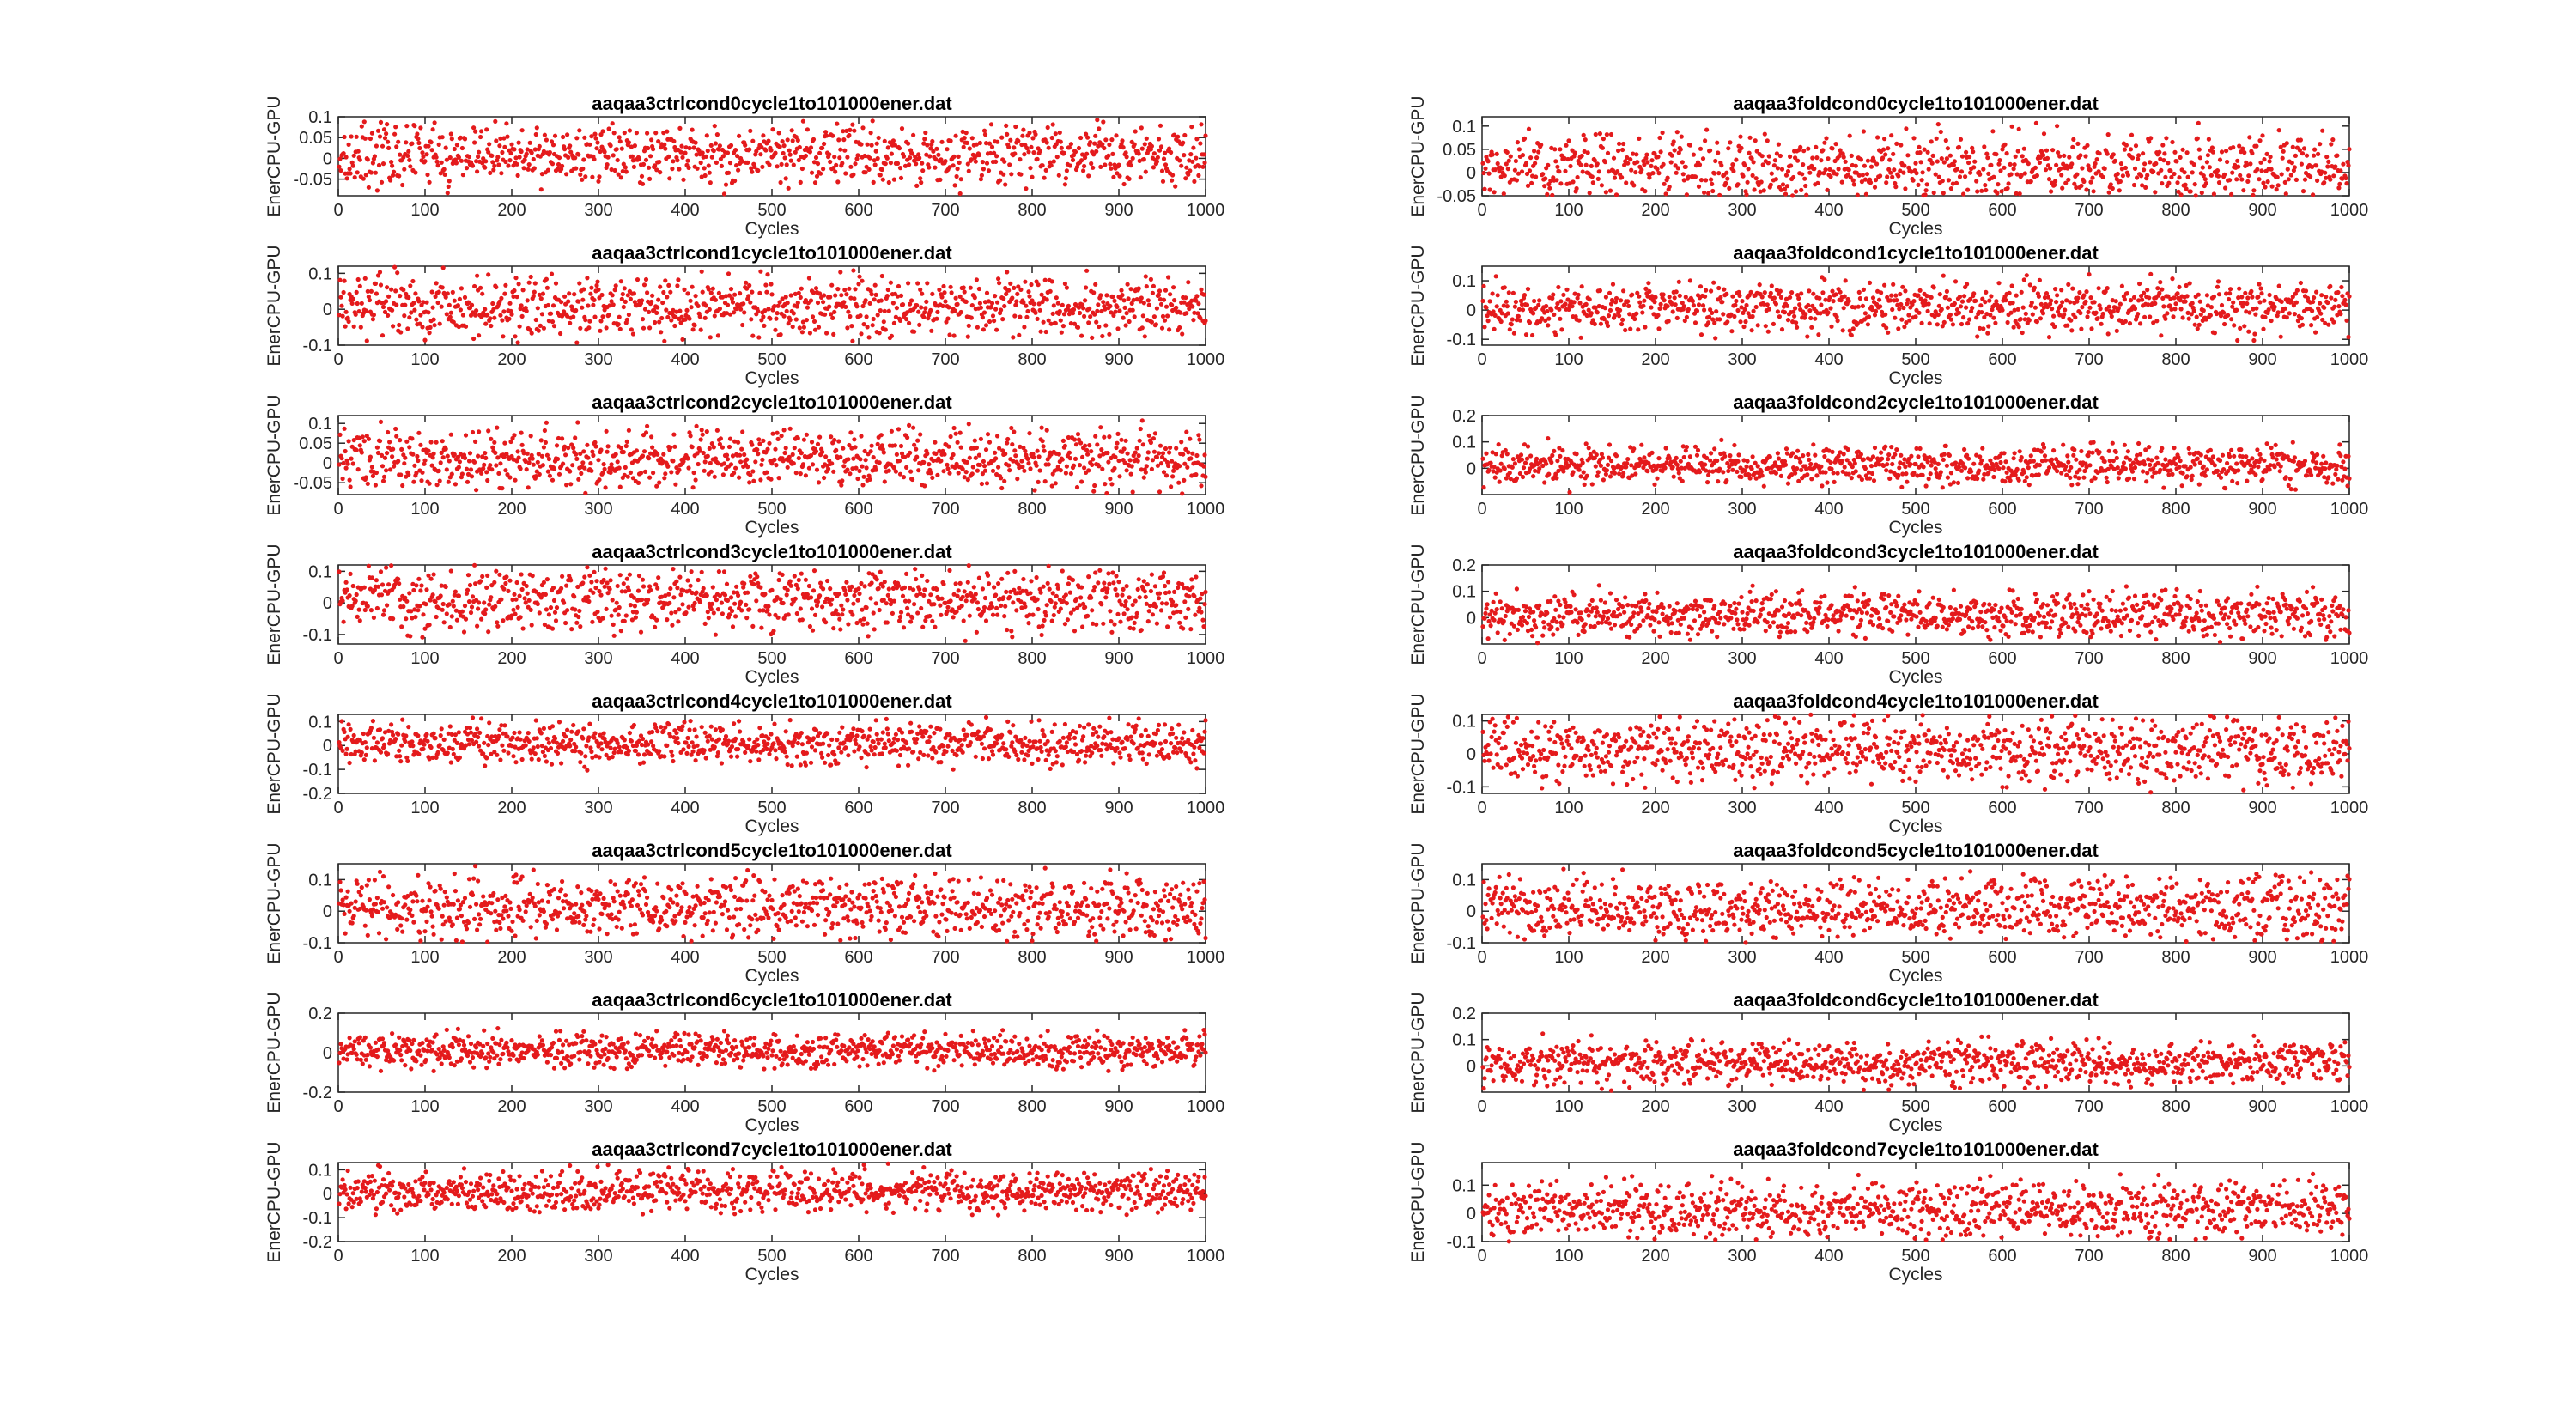  Describe the element at coordinates (2002, 210) in the screenshot. I see `x-tick-label: 600` at that location.